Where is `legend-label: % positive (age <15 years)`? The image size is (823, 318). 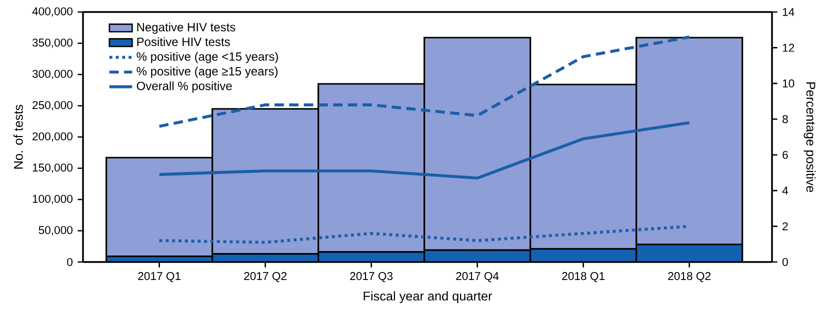
legend-label: % positive (age <15 years) is located at coordinates (207, 58).